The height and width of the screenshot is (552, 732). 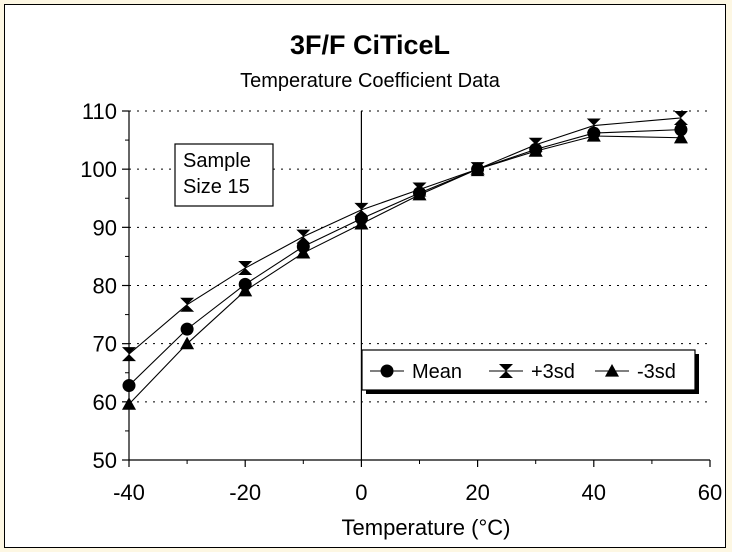 What do you see at coordinates (105, 227) in the screenshot?
I see `y-tick-label: 90` at bounding box center [105, 227].